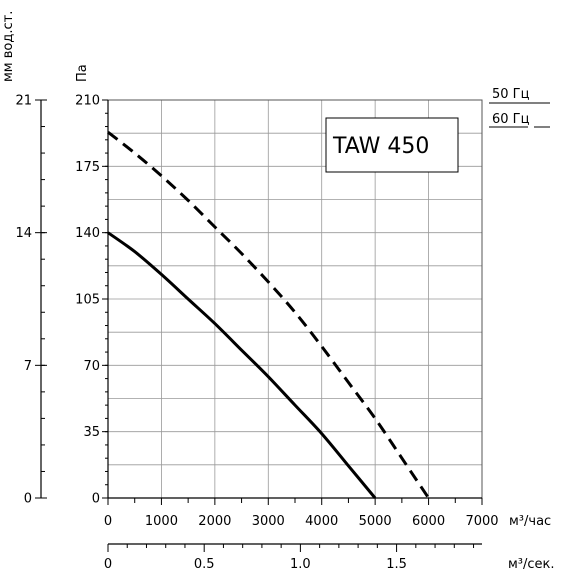  I want to click on x-tick-label: 0, so click(108, 521).